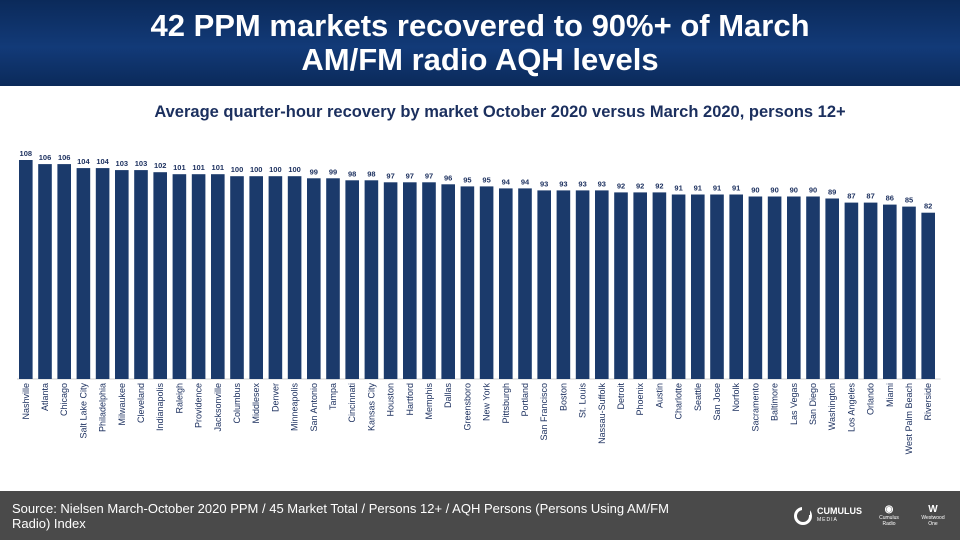 This screenshot has width=960, height=540. What do you see at coordinates (275, 277) in the screenshot?
I see `bar-denver` at bounding box center [275, 277].